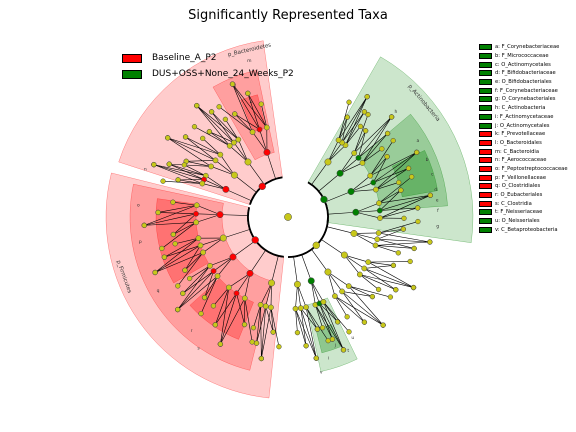 Image resolution: width=576 pixels, height=432 pixels. I want to click on clade-letter: k, so click(251, 102).